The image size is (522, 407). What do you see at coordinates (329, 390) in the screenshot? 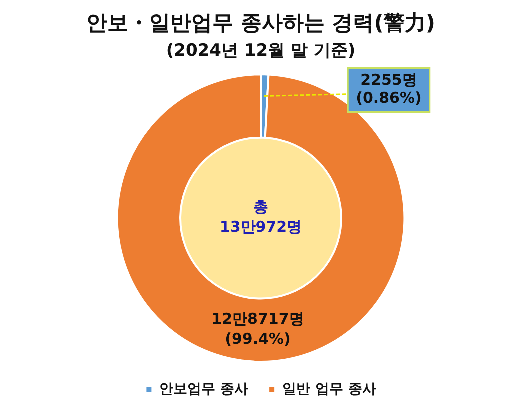
I see `legend-label: 일반 업무 종사` at bounding box center [329, 390].